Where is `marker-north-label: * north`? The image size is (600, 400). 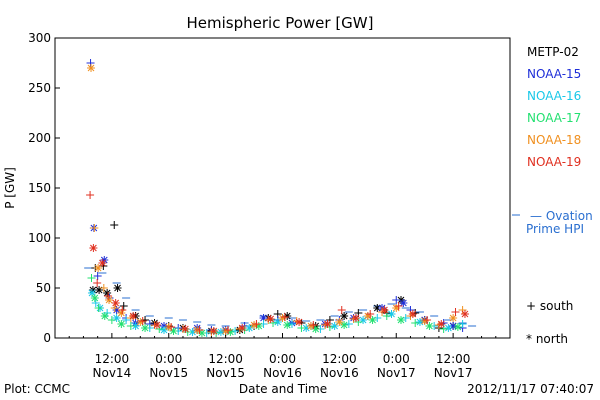
marker-north-label: * north is located at coordinates (547, 339).